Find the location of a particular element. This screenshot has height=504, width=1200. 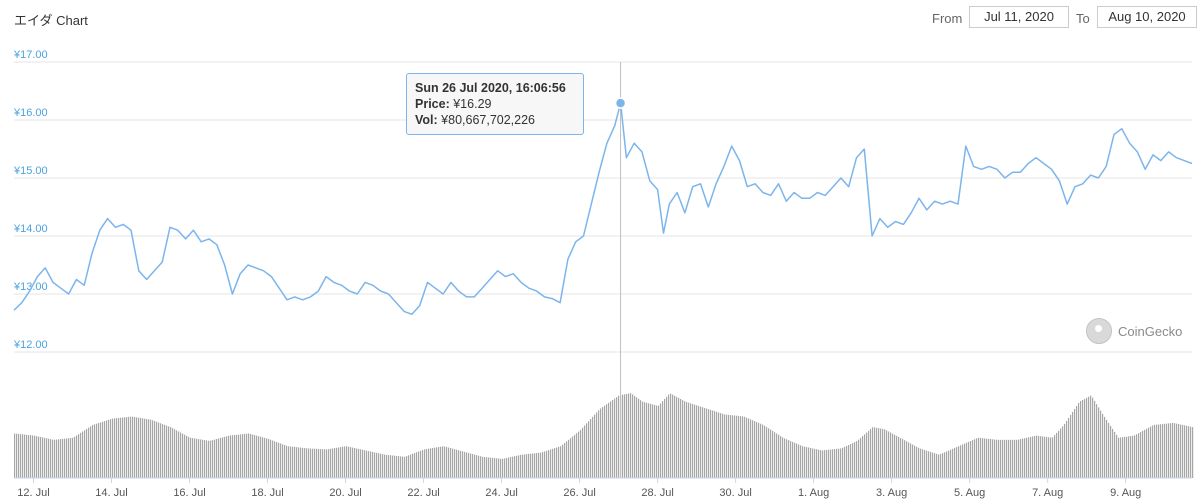

to-date-input: Aug 10, 2020 is located at coordinates (1147, 17).